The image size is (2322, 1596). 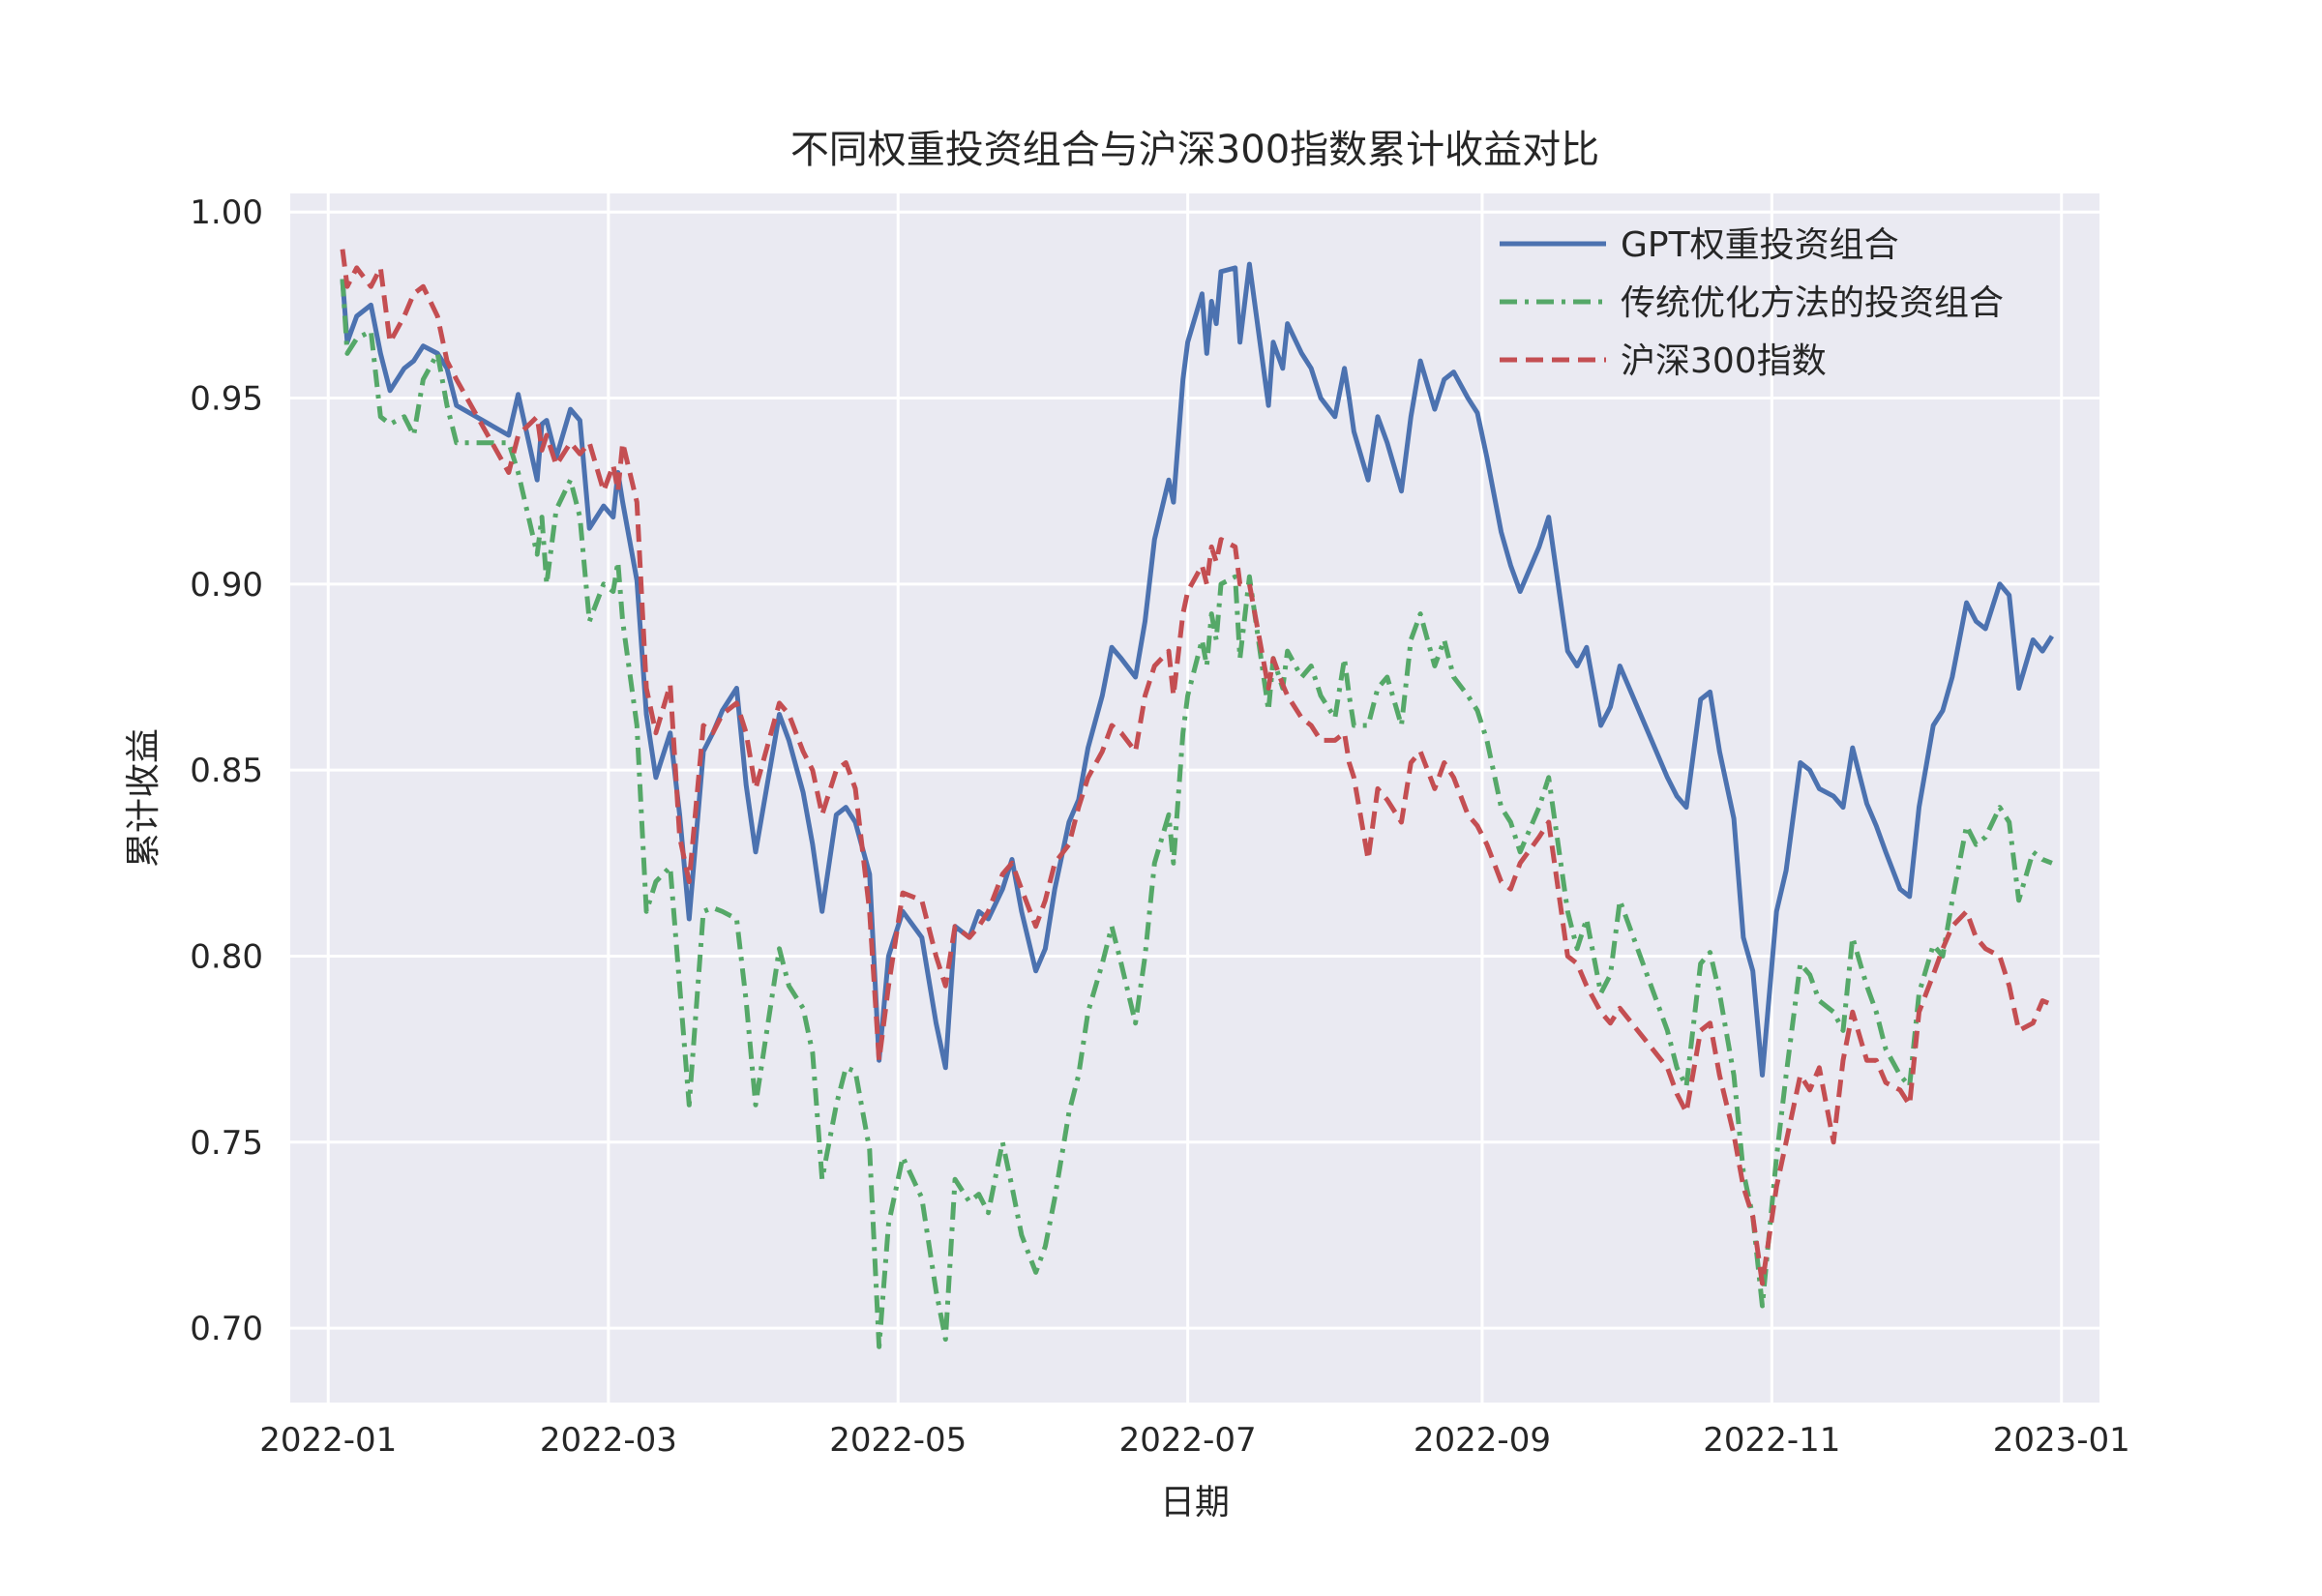 I want to click on y-tick-label: 0.85, so click(x=226, y=771).